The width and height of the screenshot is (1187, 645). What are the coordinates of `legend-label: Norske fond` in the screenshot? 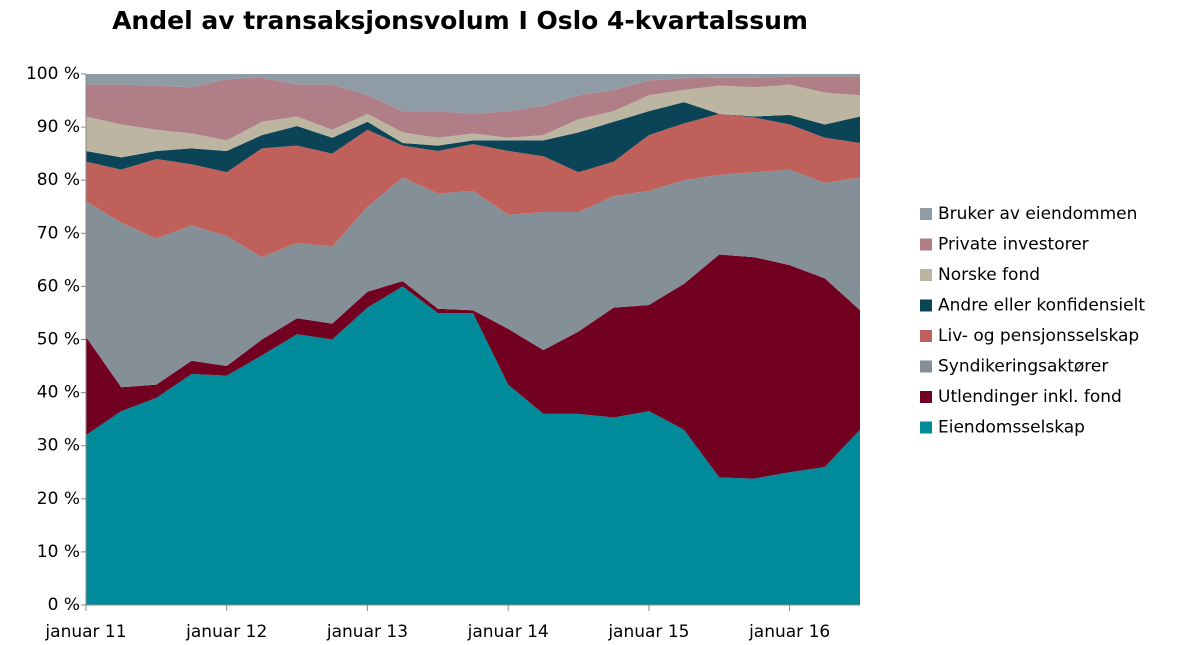 It's located at (989, 275).